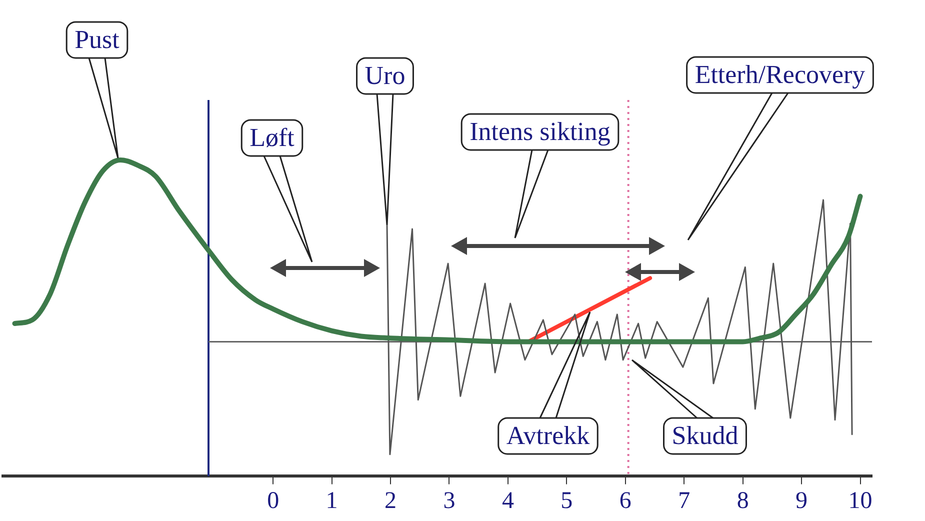 The width and height of the screenshot is (925, 521). What do you see at coordinates (780, 74) in the screenshot?
I see `text: Etterh/Recovery` at bounding box center [780, 74].